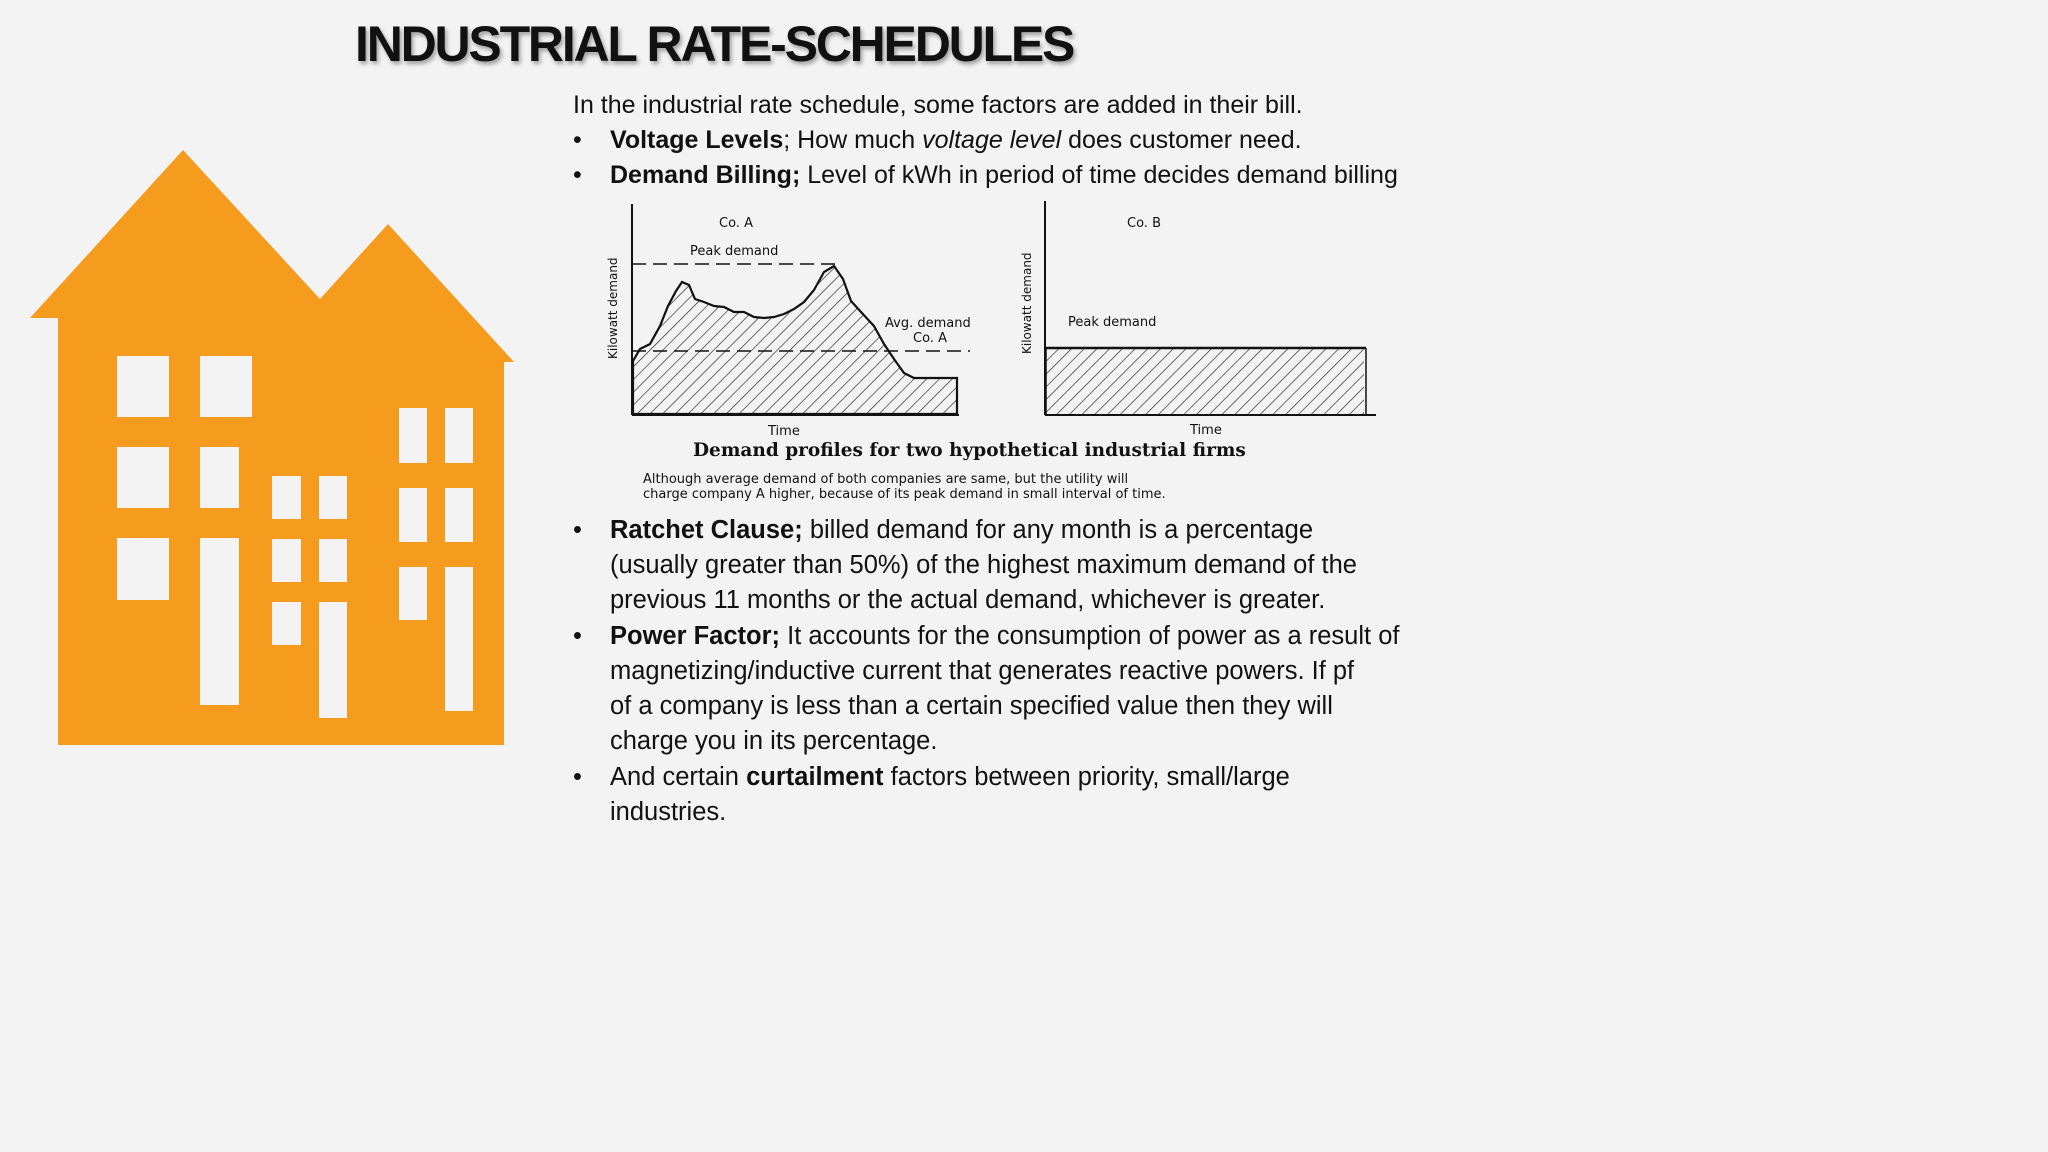 The width and height of the screenshot is (2048, 1152). What do you see at coordinates (853, 140) in the screenshot?
I see `voltage-text-a: ; How much` at bounding box center [853, 140].